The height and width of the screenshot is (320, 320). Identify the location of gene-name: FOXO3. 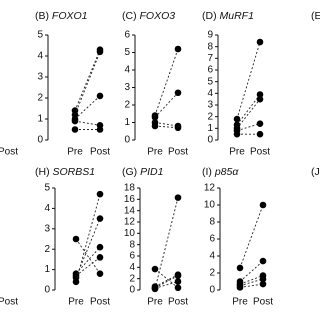
(158, 16).